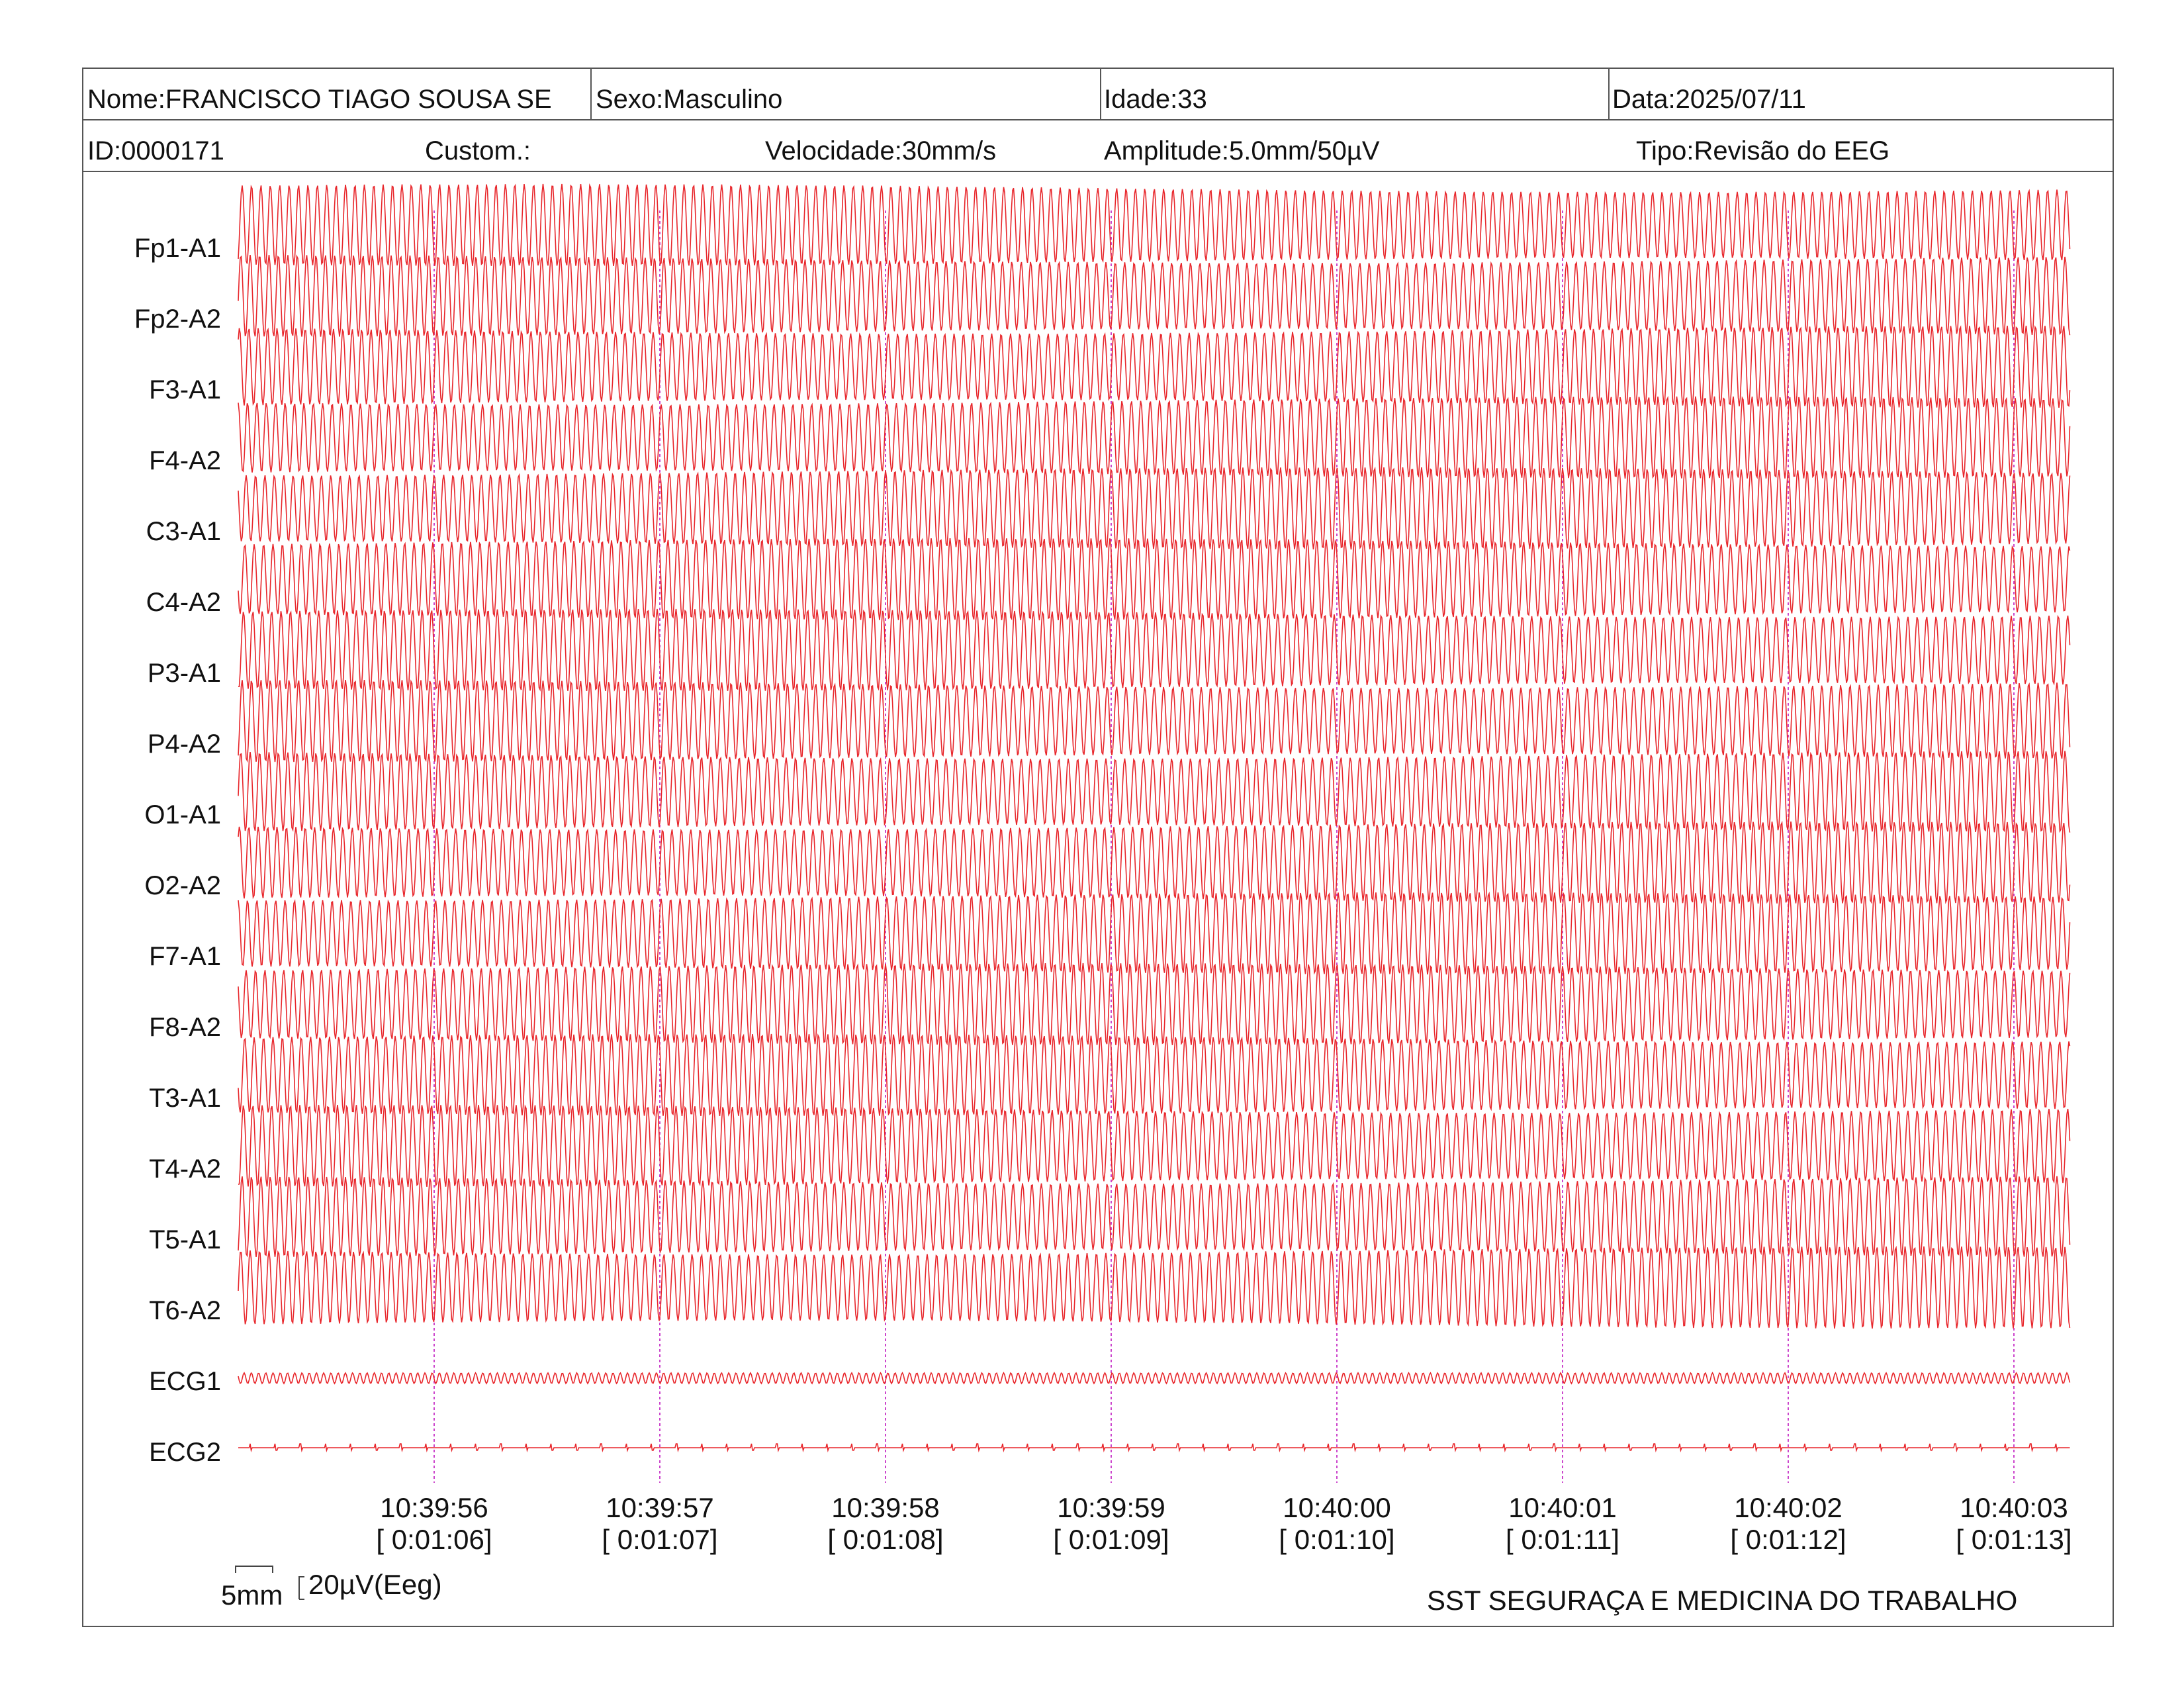 This screenshot has height=1688, width=2184. What do you see at coordinates (183, 531) in the screenshot?
I see `channel-label: C3-A1` at bounding box center [183, 531].